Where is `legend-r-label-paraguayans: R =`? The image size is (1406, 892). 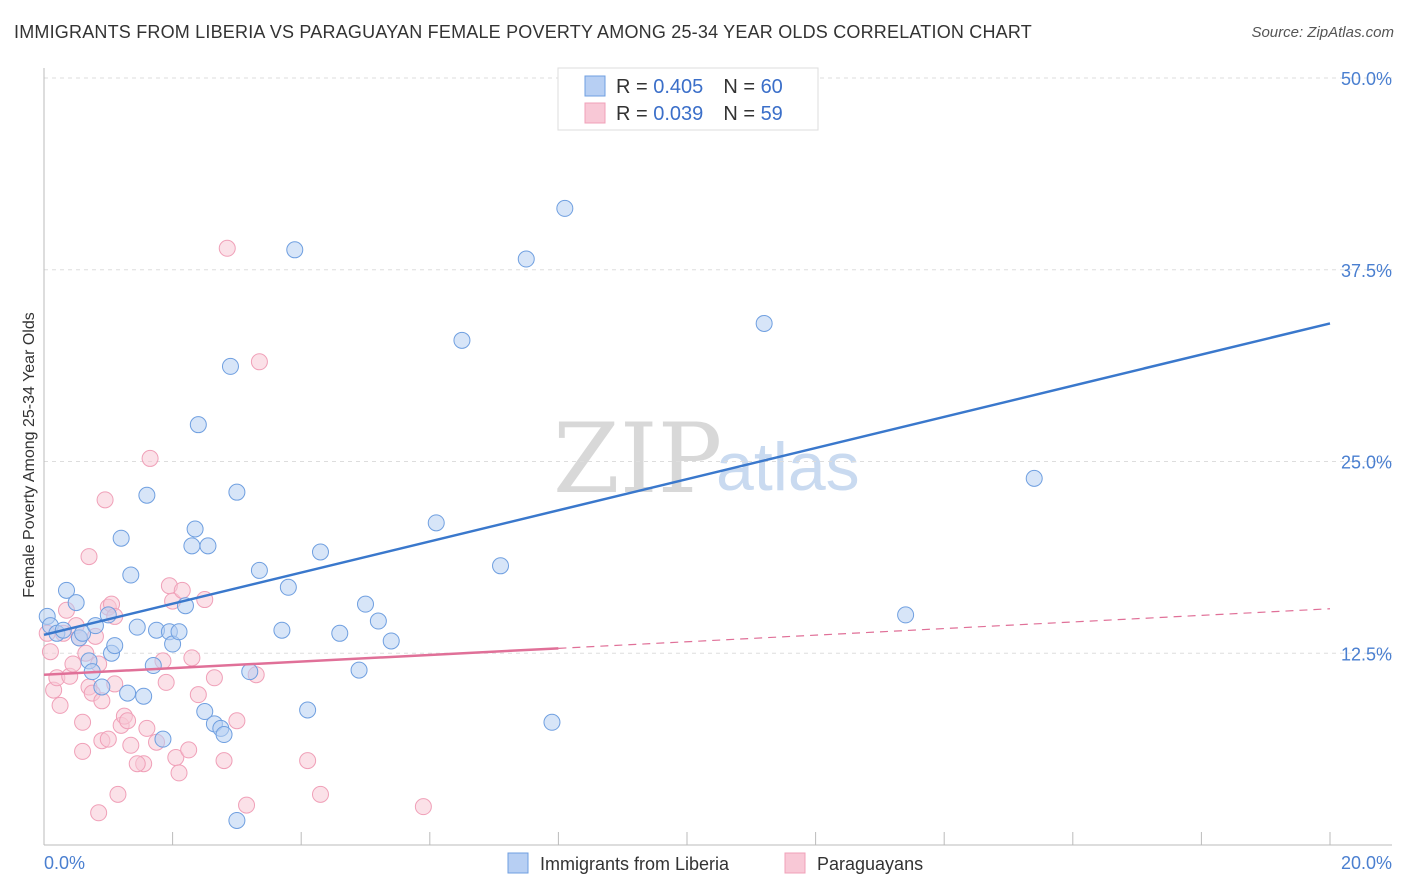 legend-r-label-paraguayans: R = is located at coordinates (634, 114).